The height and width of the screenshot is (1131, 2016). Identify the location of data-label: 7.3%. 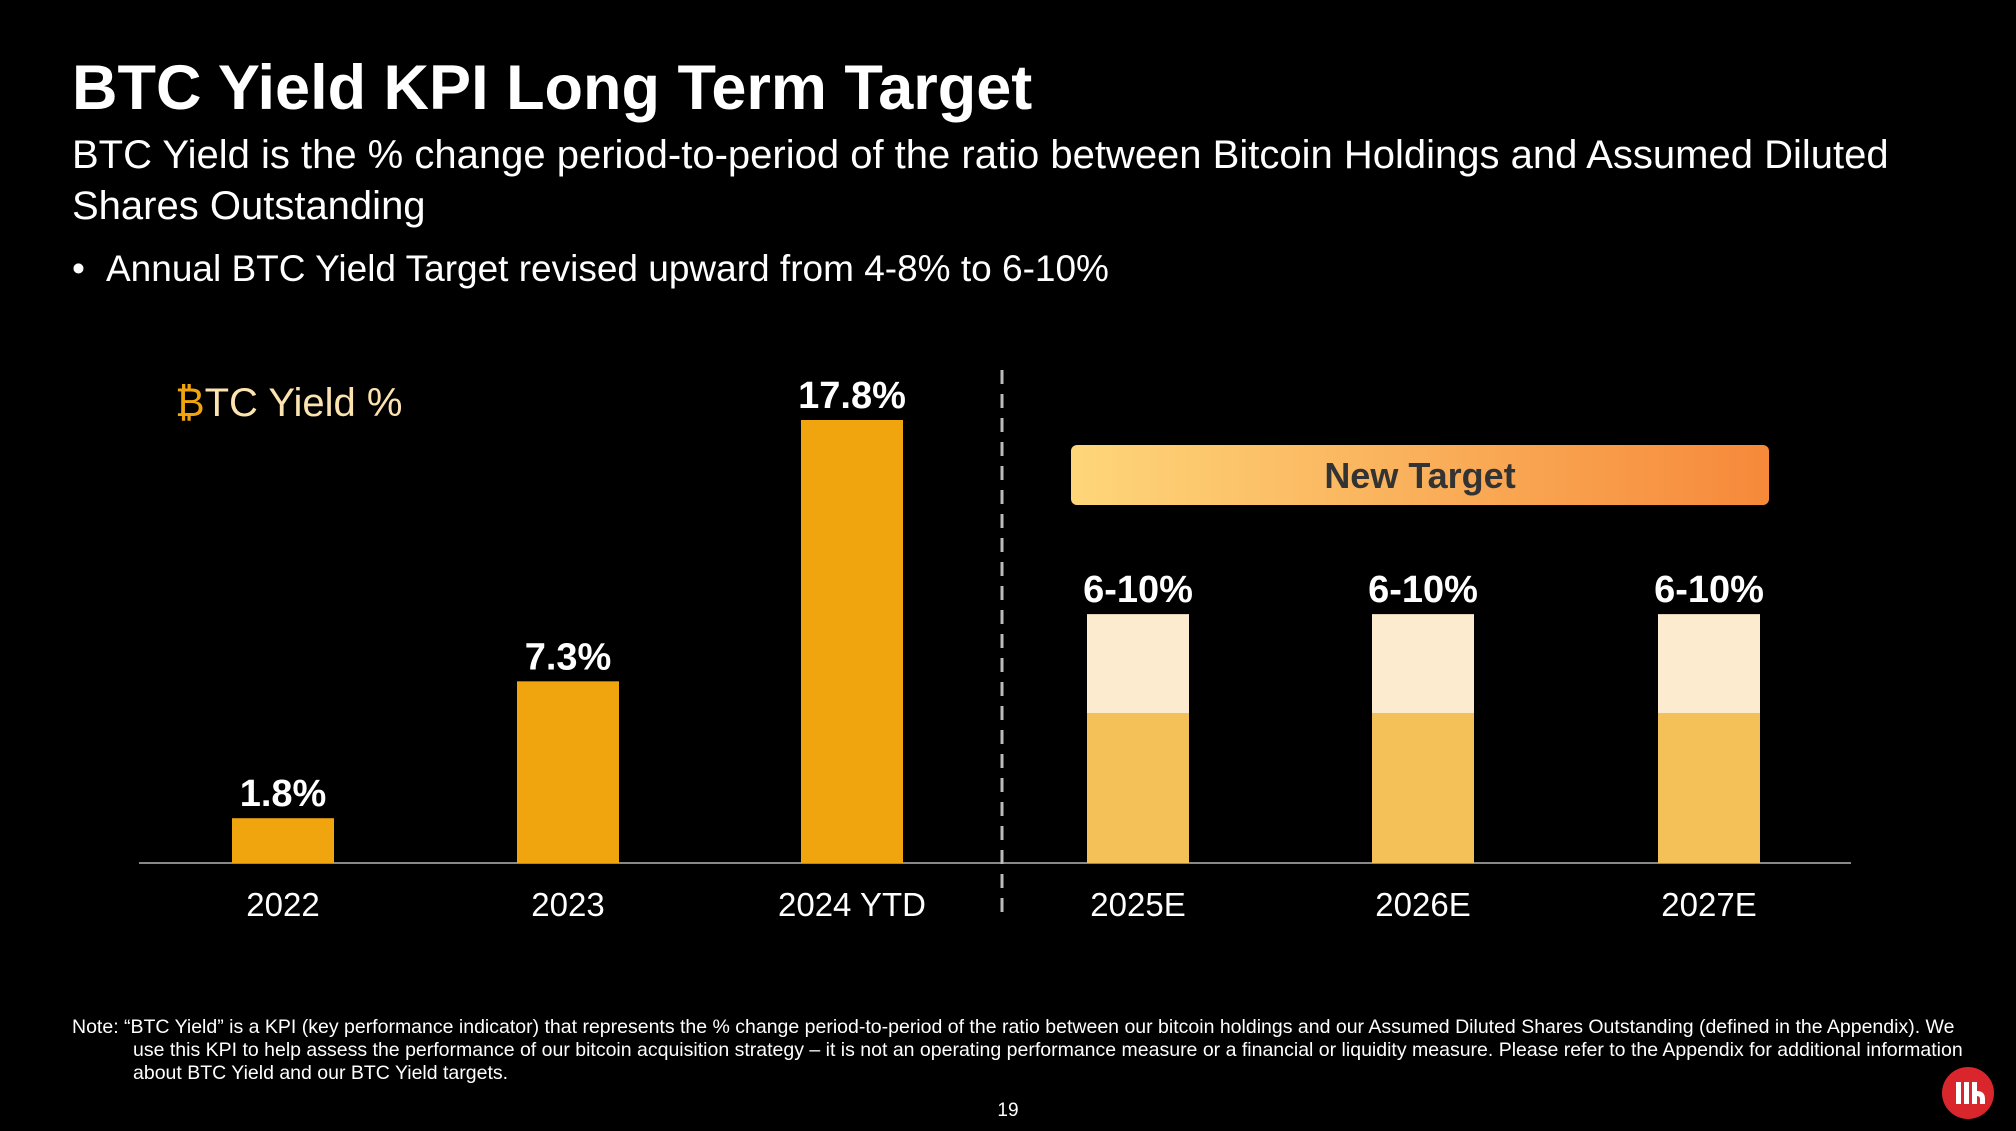
(568, 657).